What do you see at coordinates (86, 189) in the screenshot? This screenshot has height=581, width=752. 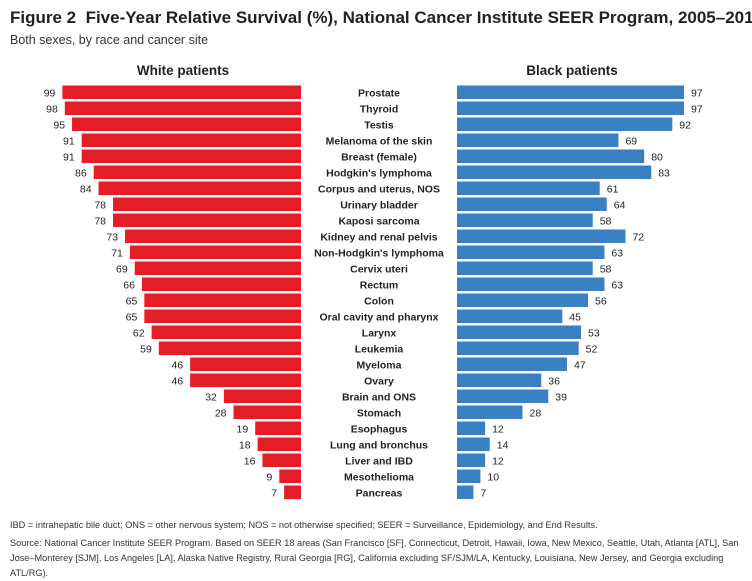 I see `value-label-white: 84` at bounding box center [86, 189].